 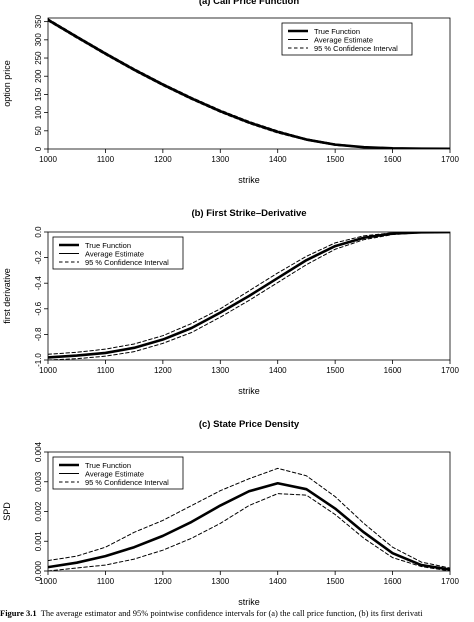 What do you see at coordinates (38, 511) in the screenshot?
I see `y-tick-label: 0.002` at bounding box center [38, 511].